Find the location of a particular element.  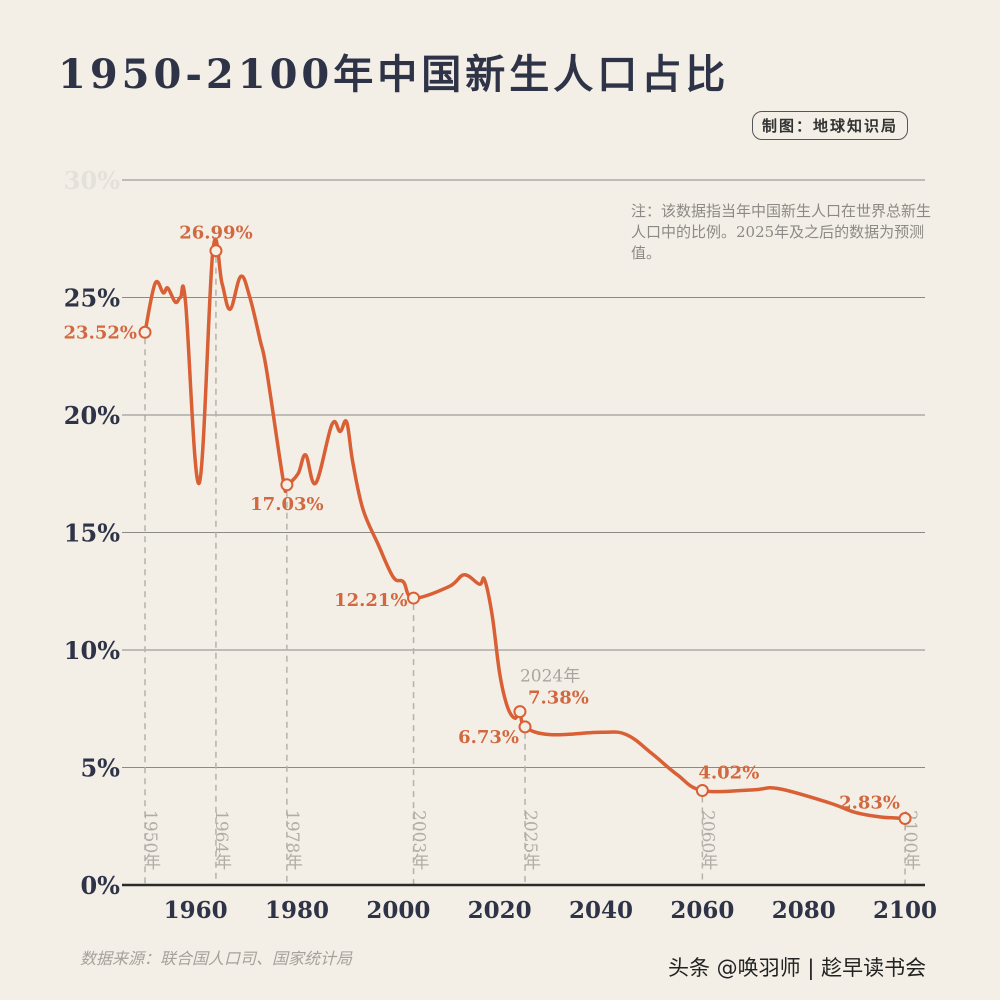

x-tick-label: 2100 is located at coordinates (905, 910).